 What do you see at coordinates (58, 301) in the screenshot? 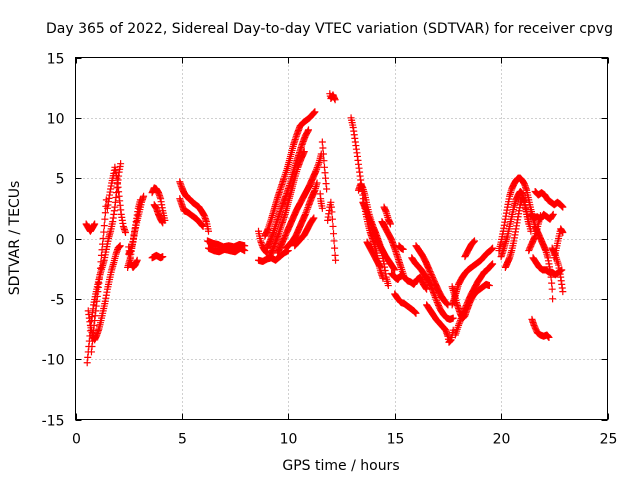
I see `y-tick-label: -5` at bounding box center [58, 301].